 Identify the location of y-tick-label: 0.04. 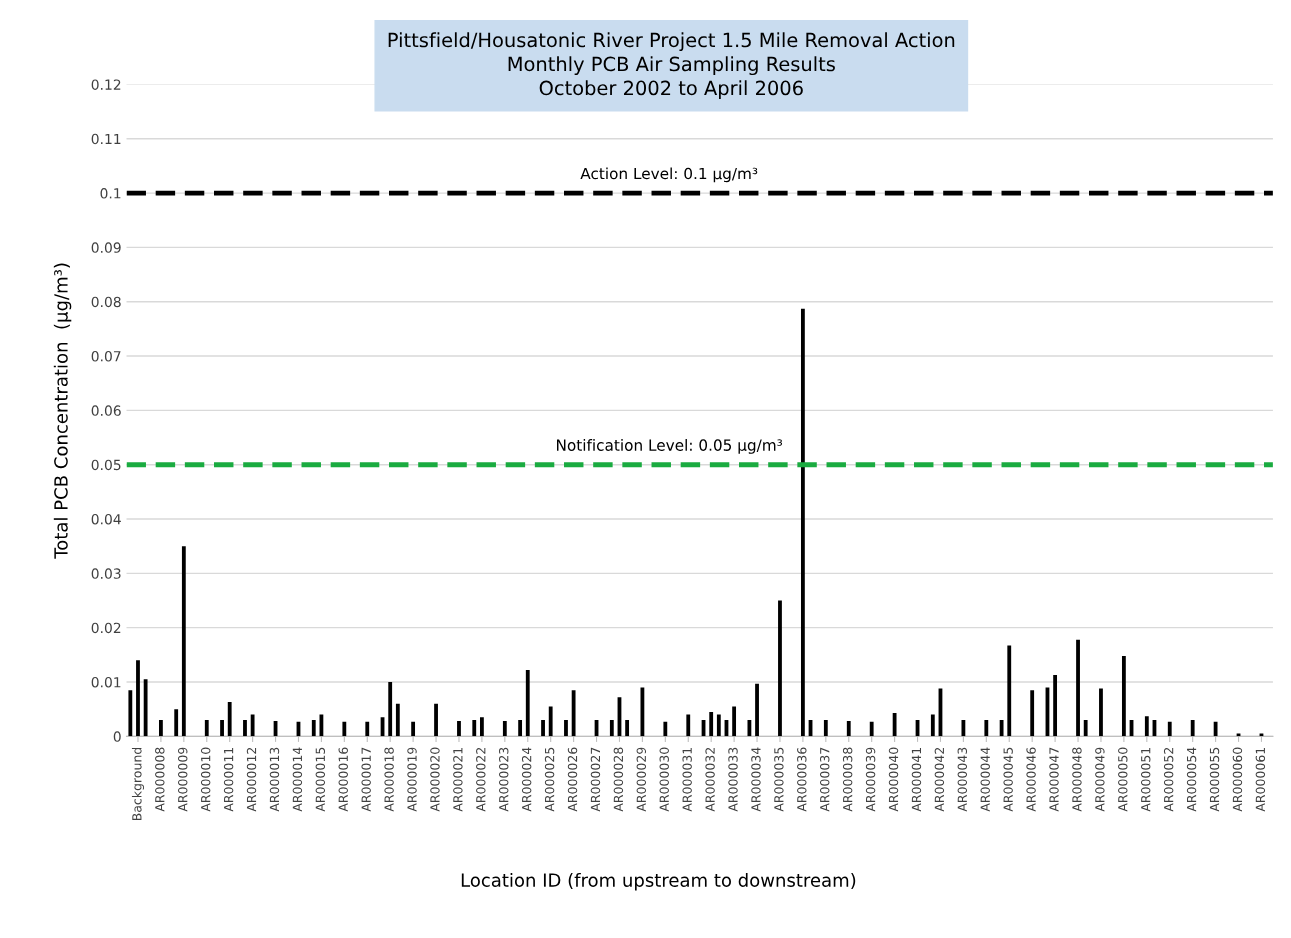
(106, 519).